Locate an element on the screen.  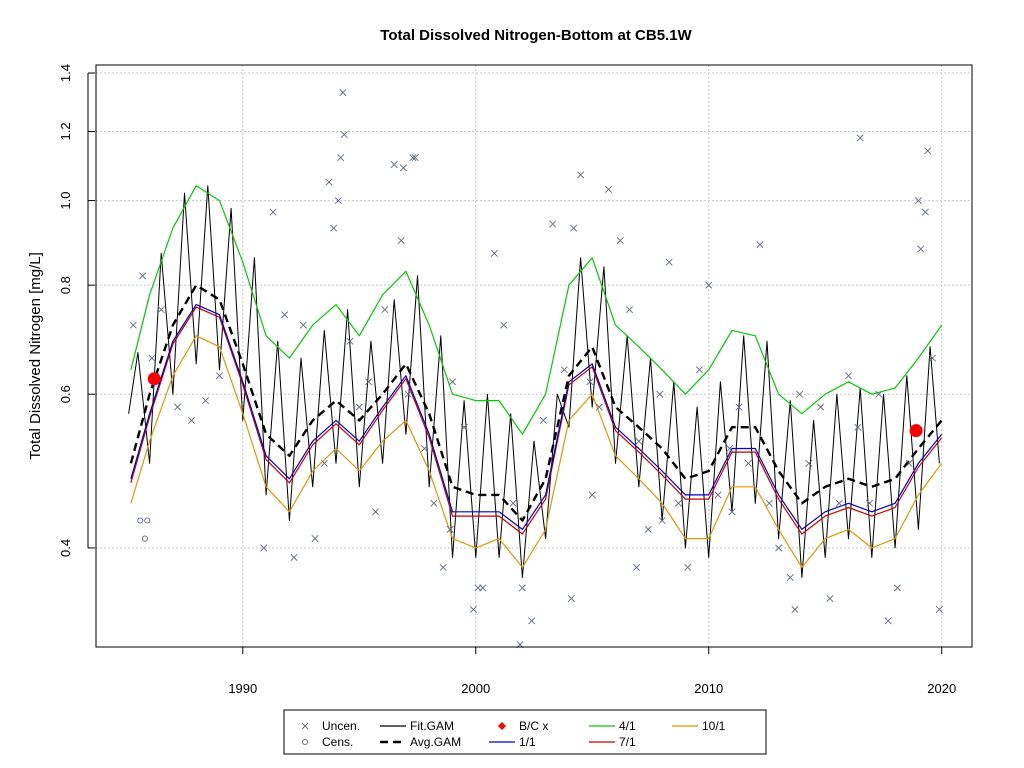
legend-label: 1/1 is located at coordinates (527, 742).